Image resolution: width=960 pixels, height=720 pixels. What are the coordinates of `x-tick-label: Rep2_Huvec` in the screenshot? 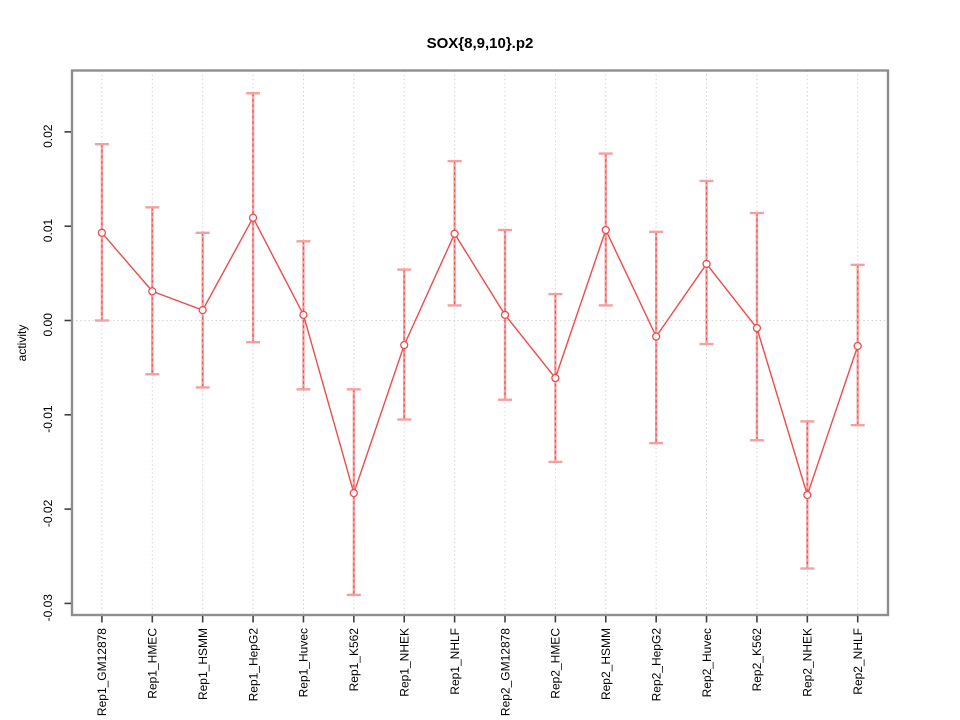 It's located at (707, 662).